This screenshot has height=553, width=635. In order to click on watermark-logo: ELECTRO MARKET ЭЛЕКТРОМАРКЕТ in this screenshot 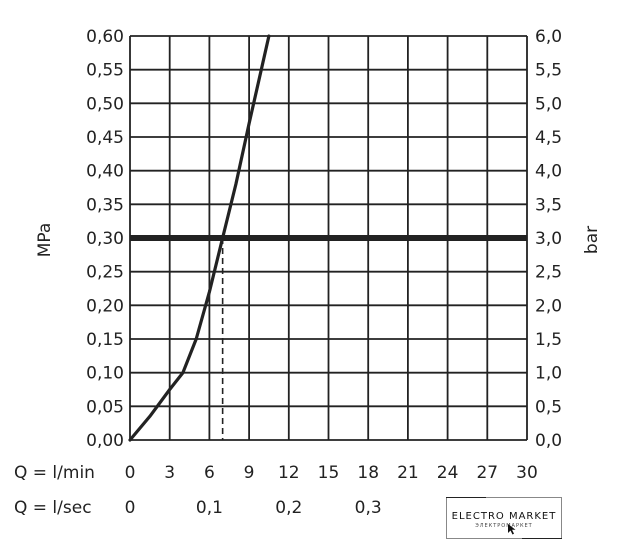, I will do `click(504, 518)`.